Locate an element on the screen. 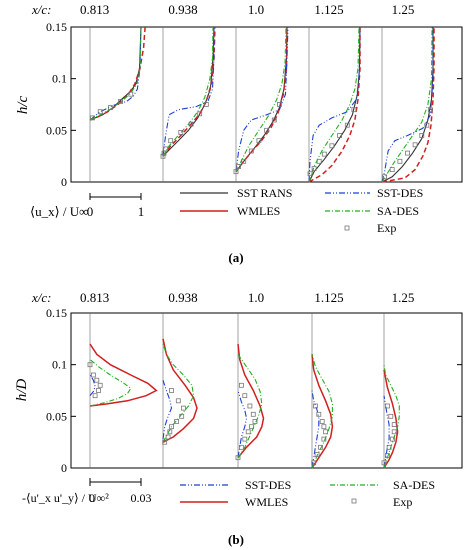  scale-tick-label-1-a: 1 is located at coordinates (141, 211).